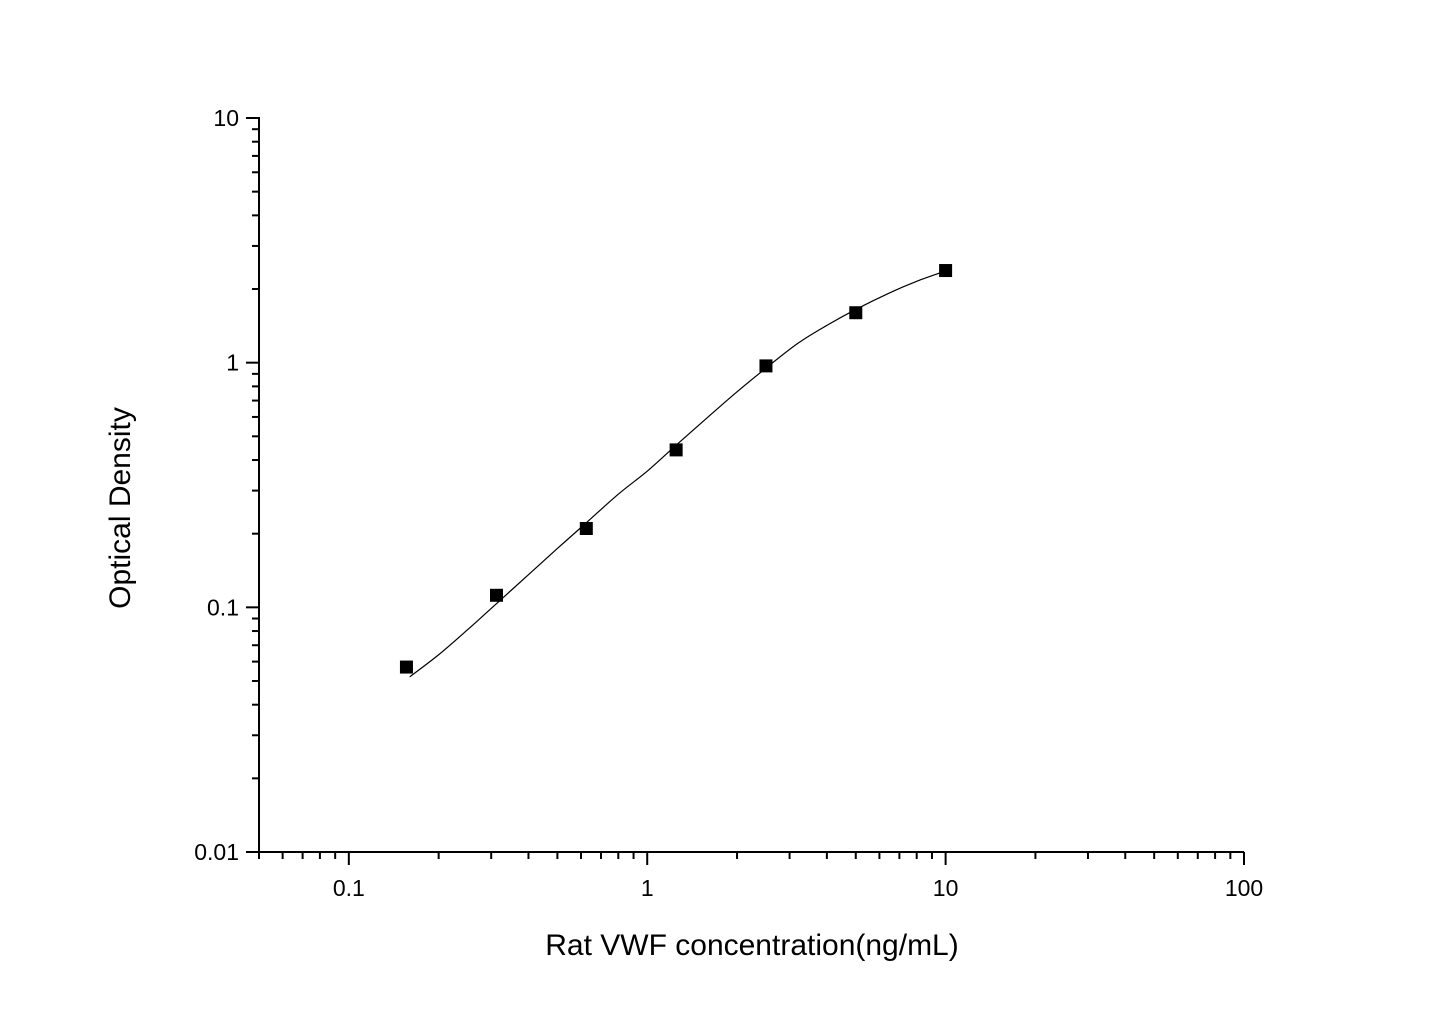 Image resolution: width=1445 pixels, height=1021 pixels. Describe the element at coordinates (1244, 888) in the screenshot. I see `x-tick-label: 100` at that location.